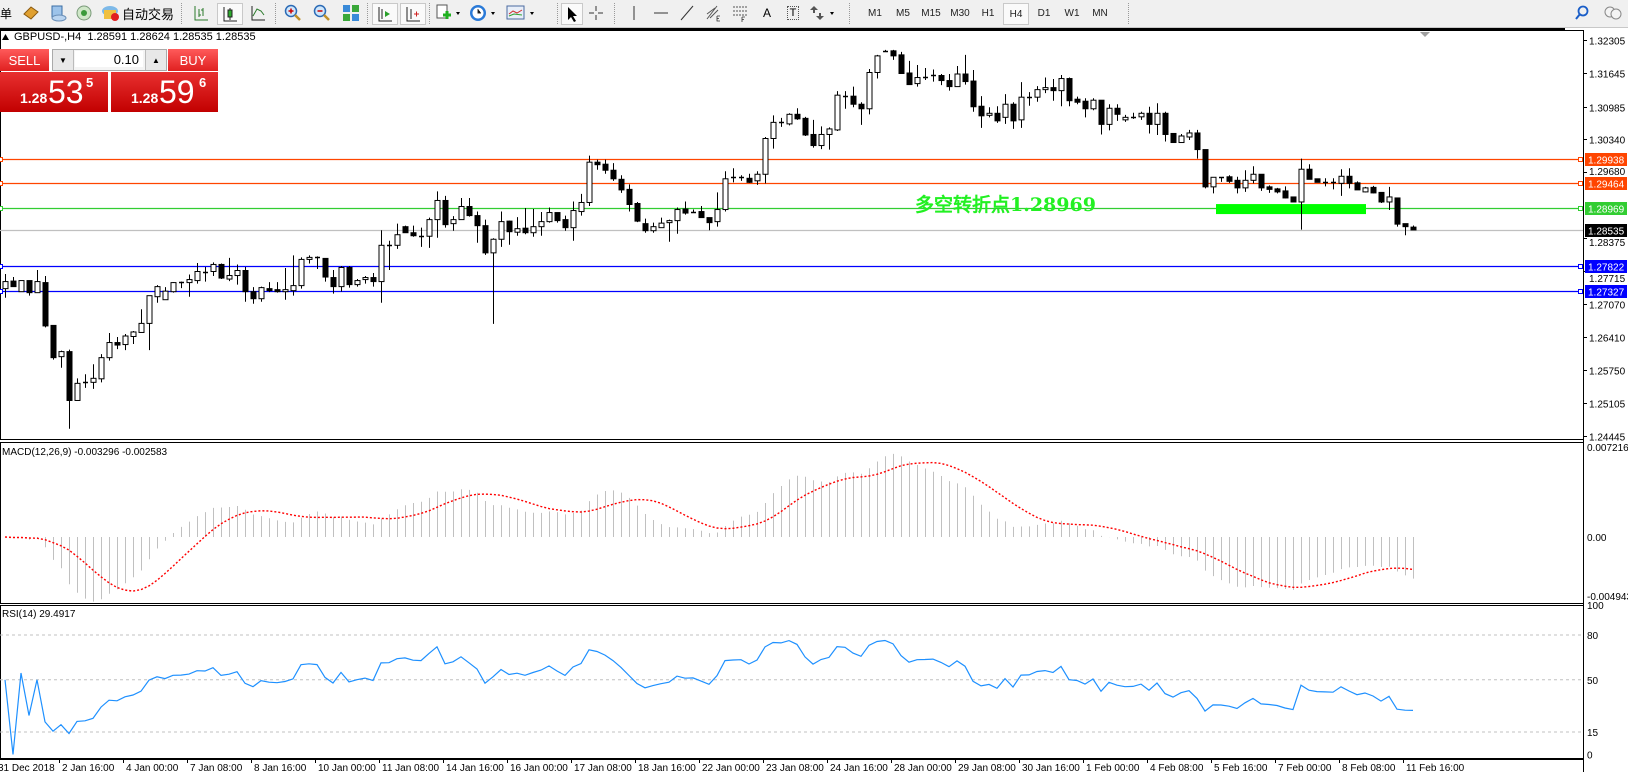 This screenshot has width=1628, height=772. What do you see at coordinates (1241, 767) in the screenshot?
I see `time-label: 5 Feb 16:00` at bounding box center [1241, 767].